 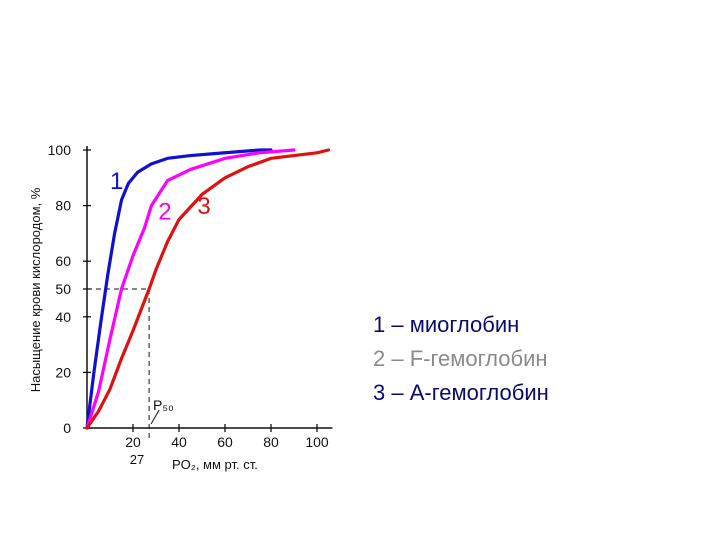 What do you see at coordinates (379, 392) in the screenshot?
I see `legend-number: 3` at bounding box center [379, 392].